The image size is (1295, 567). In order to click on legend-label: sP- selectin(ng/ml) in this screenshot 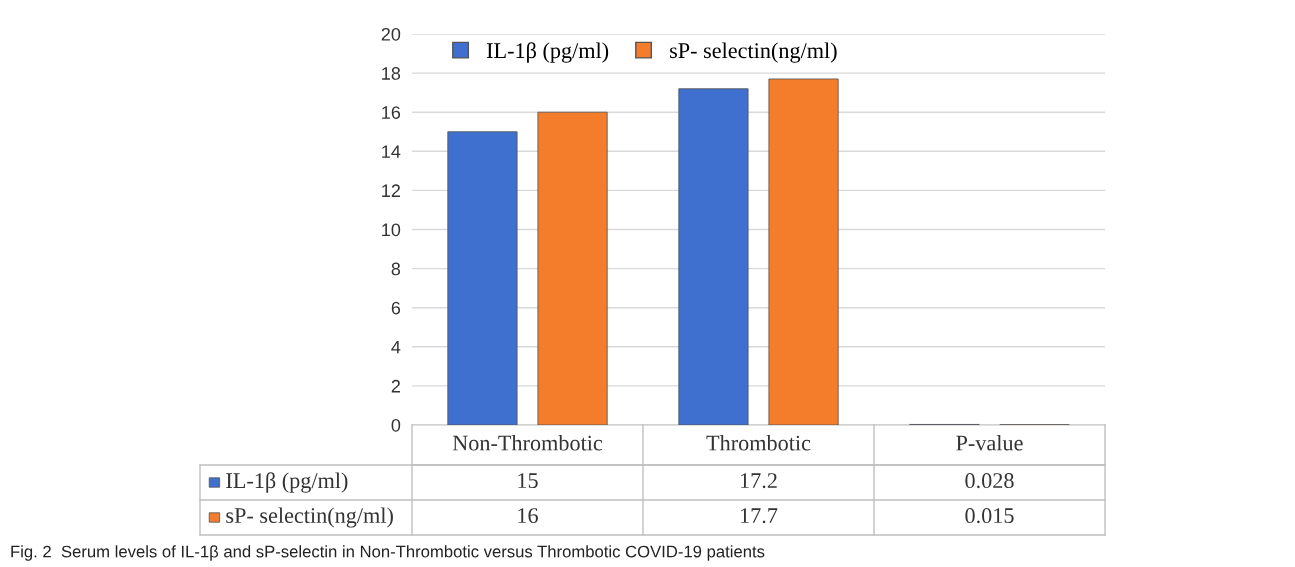, I will do `click(753, 52)`.